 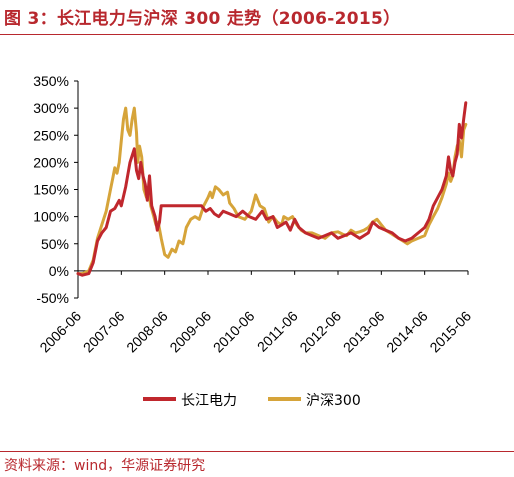 What do you see at coordinates (277, 331) in the screenshot?
I see `x-tick-label: 2011-06` at bounding box center [277, 331].